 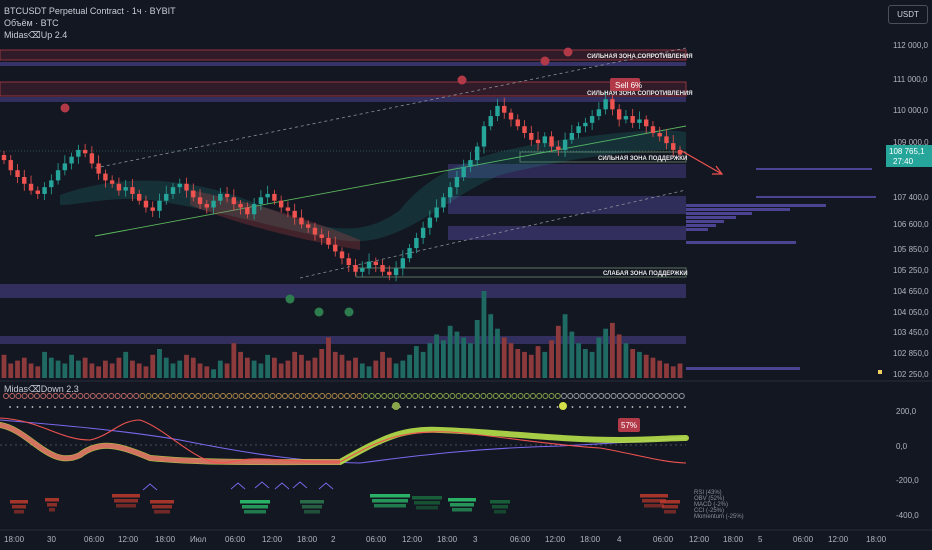 What do you see at coordinates (760, 539) in the screenshot?
I see `time-tick-label: 5` at bounding box center [760, 539].